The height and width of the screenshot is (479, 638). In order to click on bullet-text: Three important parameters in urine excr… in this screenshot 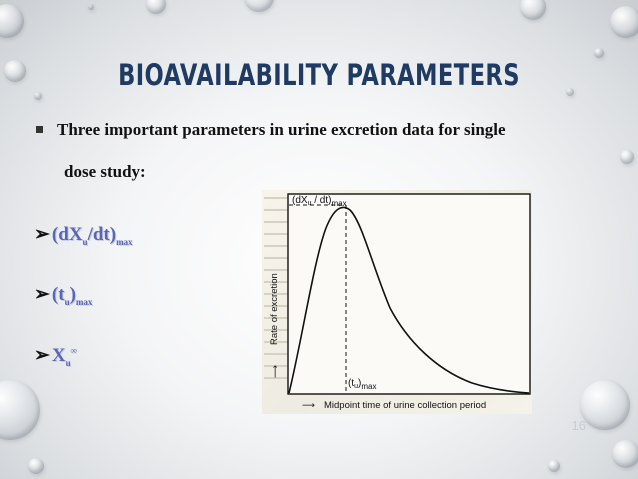, I will do `click(271, 130)`.